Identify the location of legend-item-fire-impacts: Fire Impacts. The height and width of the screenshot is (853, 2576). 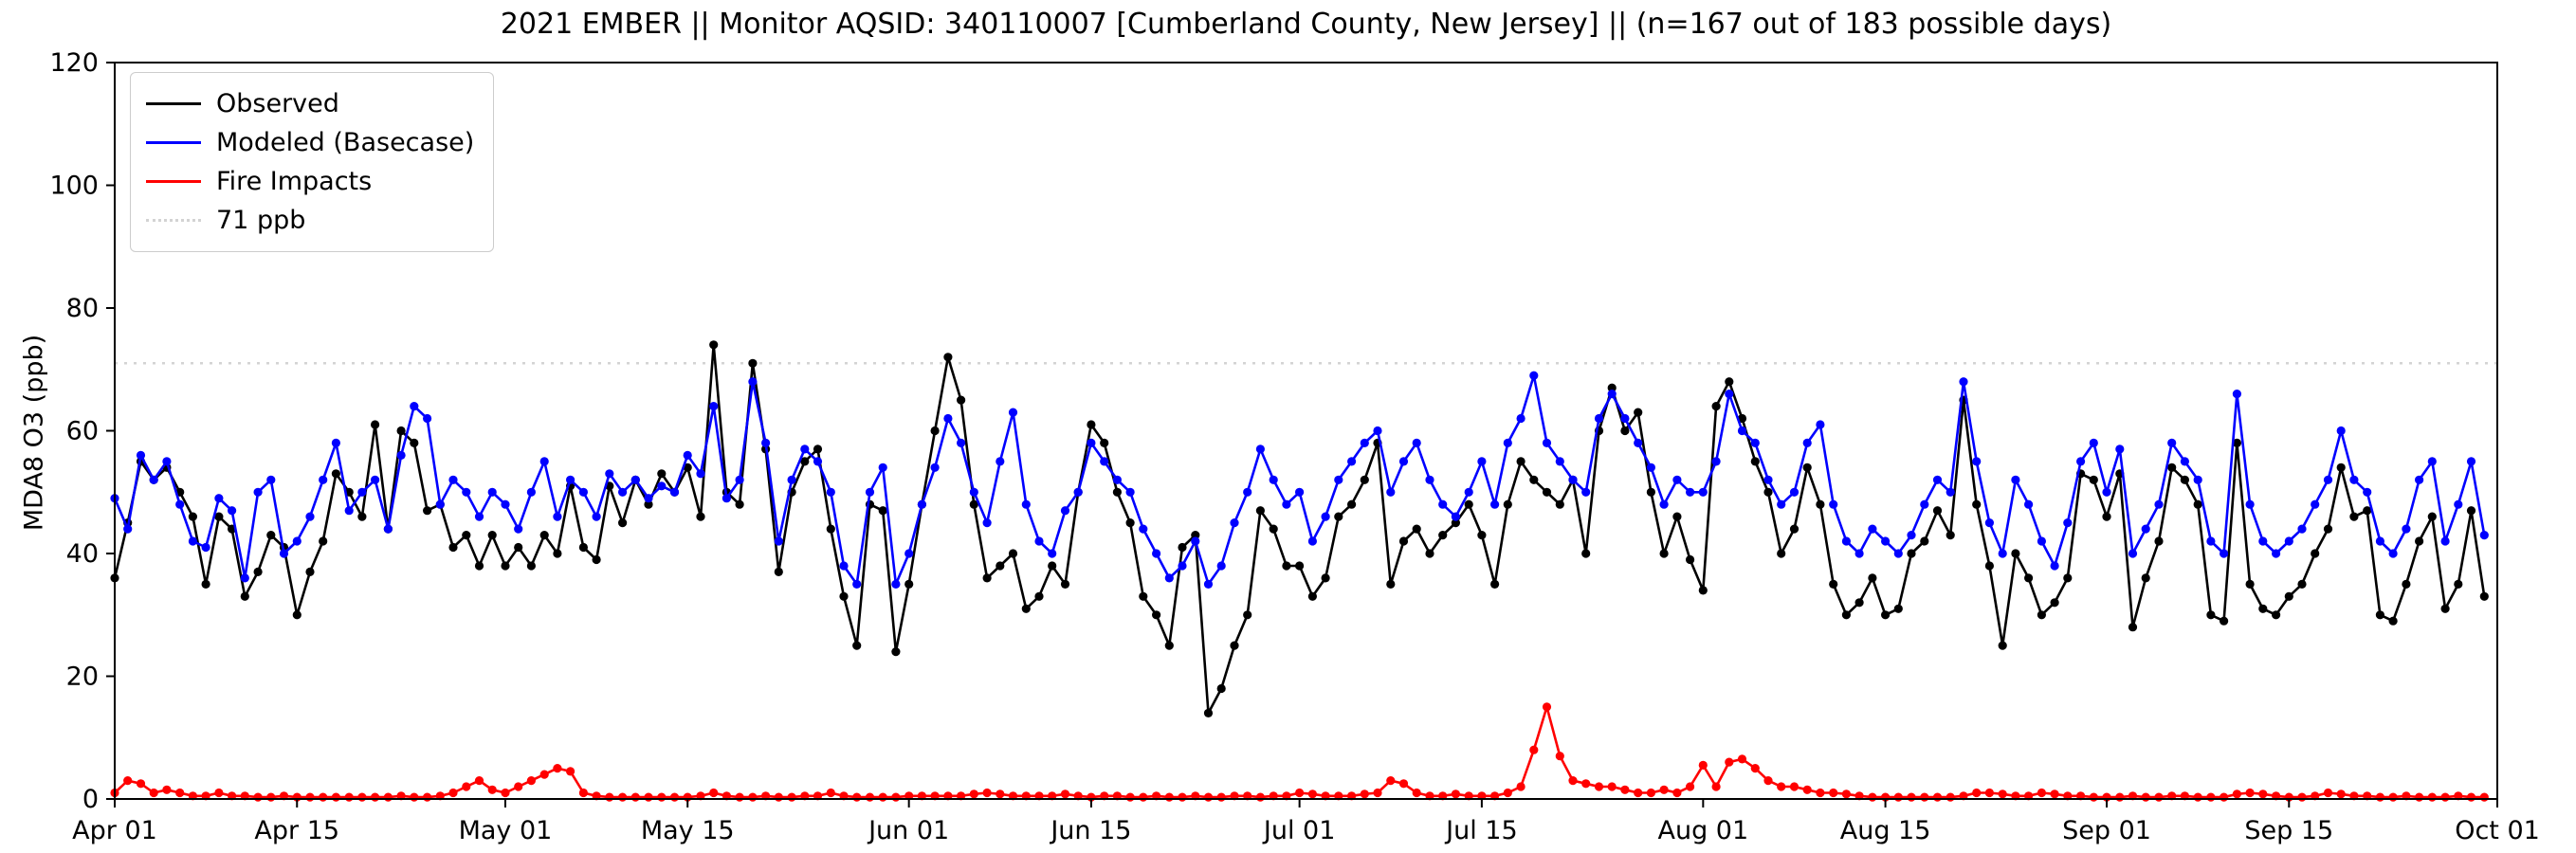
(310, 181).